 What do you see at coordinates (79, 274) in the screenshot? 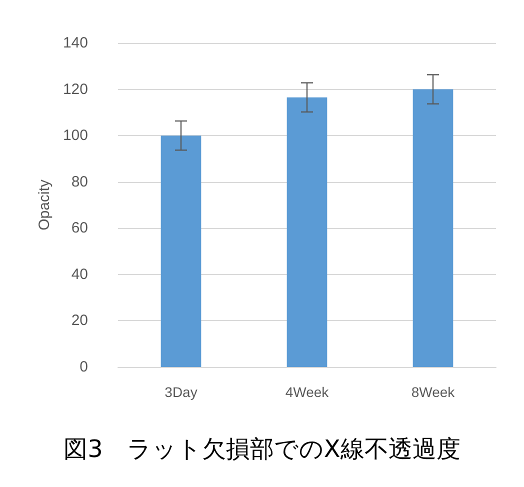
I see `y-tick-label: 40` at bounding box center [79, 274].